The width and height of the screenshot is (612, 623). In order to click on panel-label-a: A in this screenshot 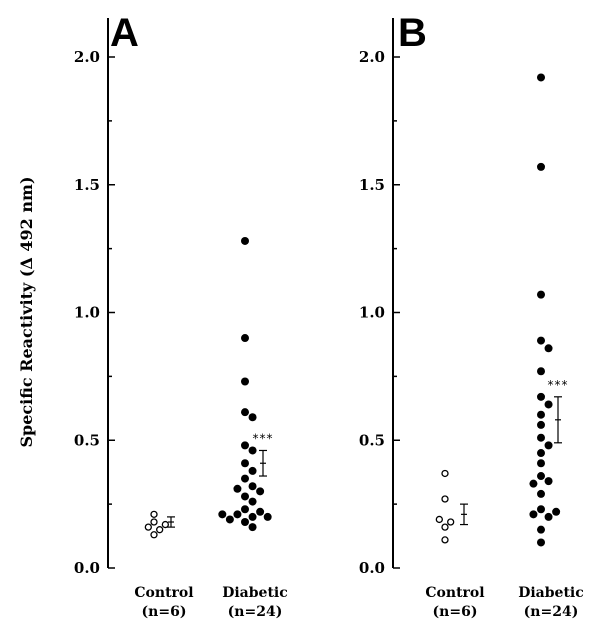, I will do `click(124, 33)`.